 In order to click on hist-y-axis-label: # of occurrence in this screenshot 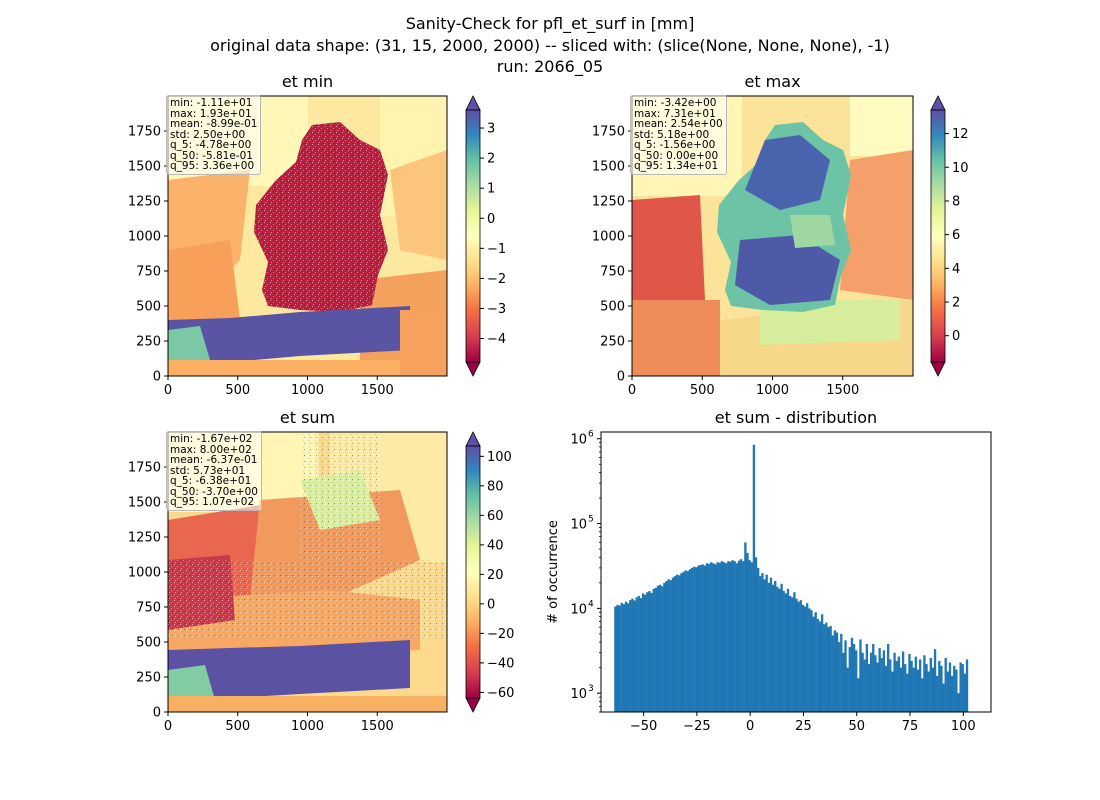, I will do `click(553, 572)`.